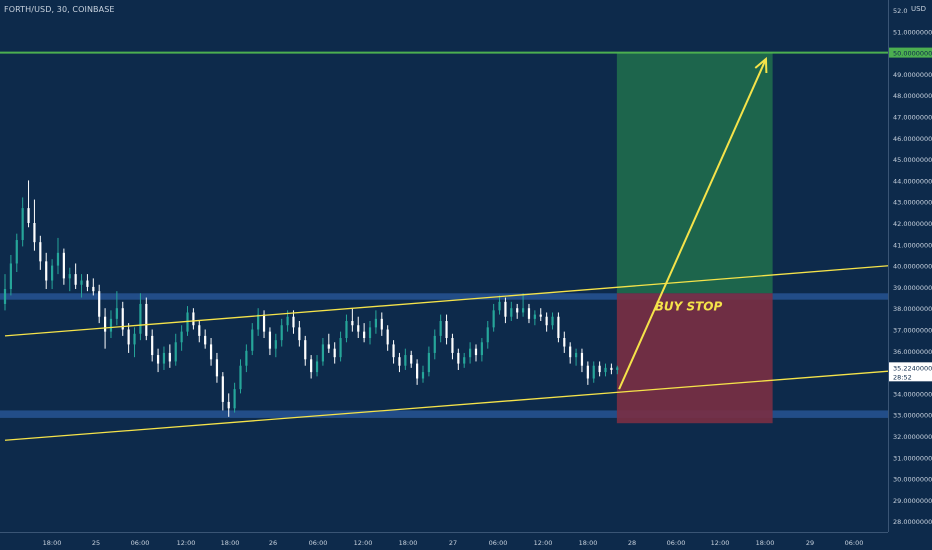  What do you see at coordinates (912, 522) in the screenshot?
I see `price-tick-label: 28.00000000` at bounding box center [912, 522].